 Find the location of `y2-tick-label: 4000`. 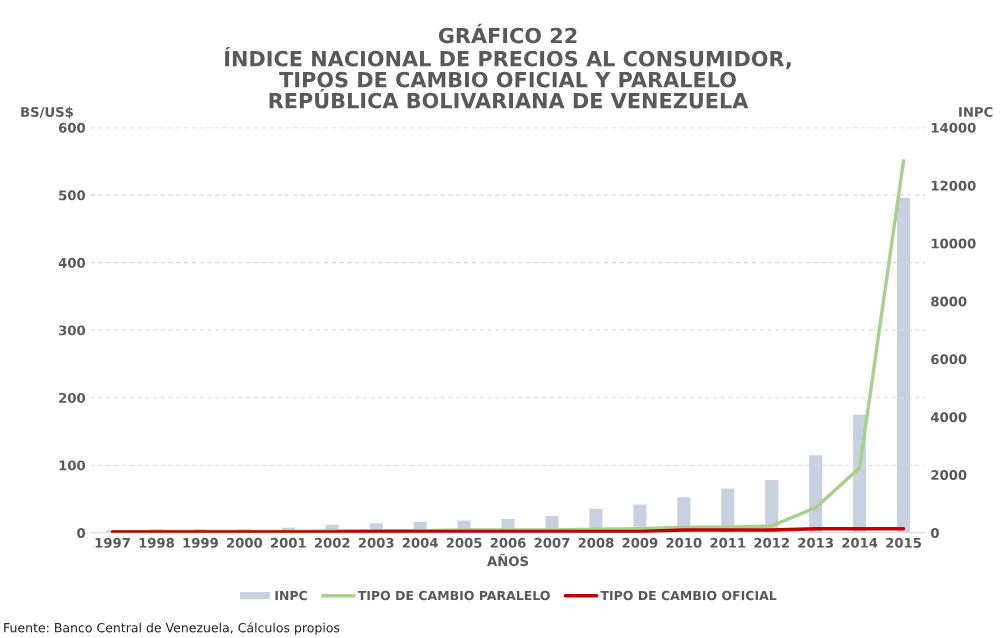

y2-tick-label: 4000 is located at coordinates (948, 417).